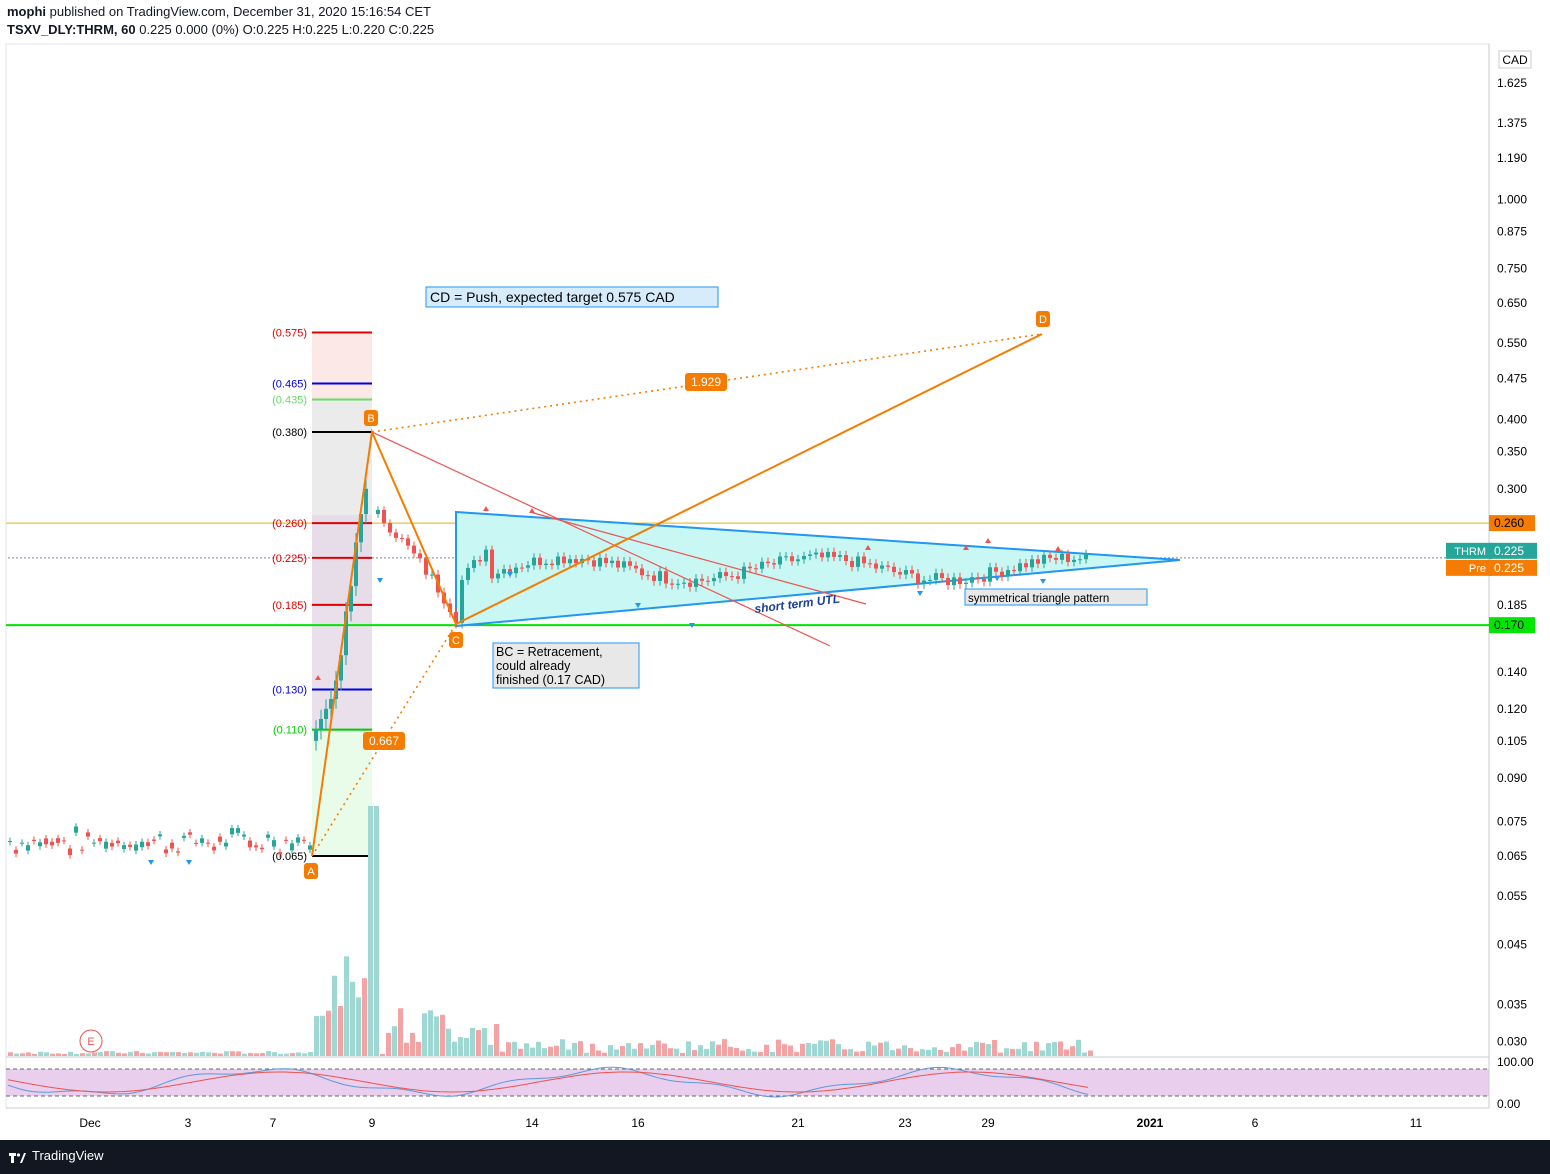  I want to click on ratio-label: 1.929, so click(706, 382).